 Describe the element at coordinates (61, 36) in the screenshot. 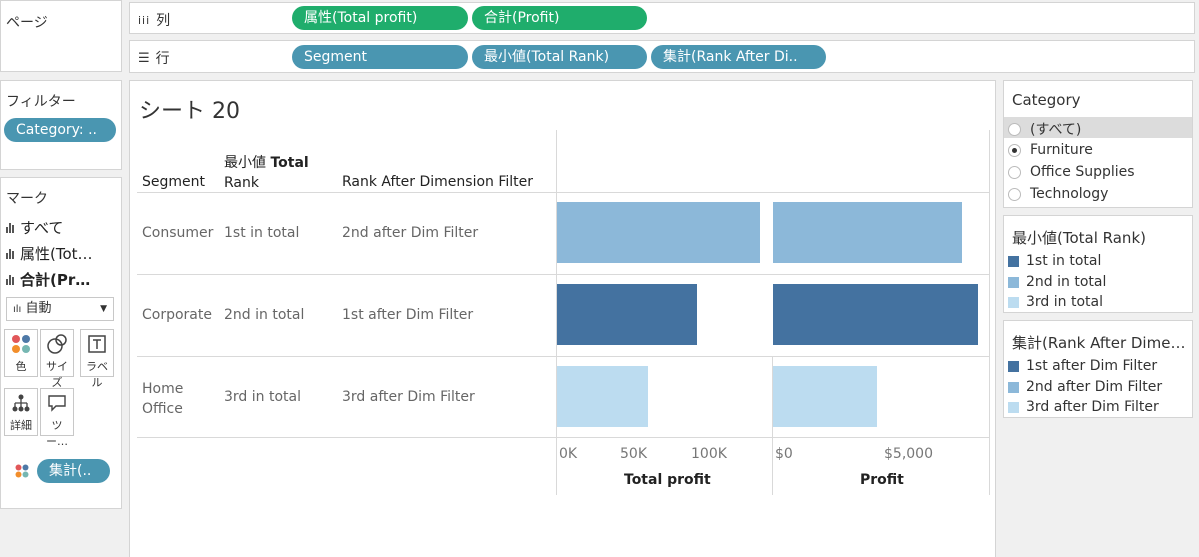

I see `pages-panel: ページ` at that location.